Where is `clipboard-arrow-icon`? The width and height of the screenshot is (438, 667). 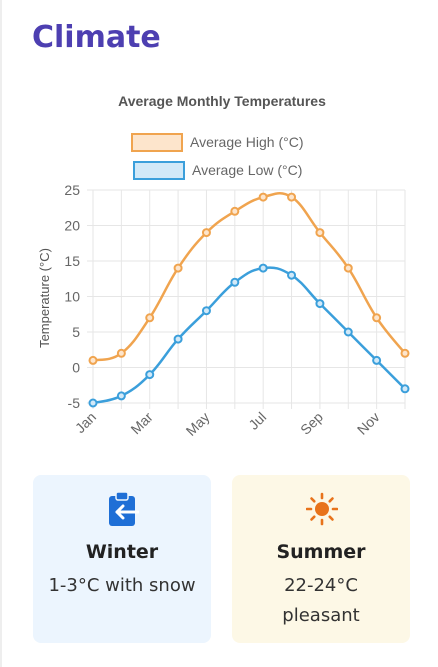
clipboard-arrow-icon is located at coordinates (124, 508).